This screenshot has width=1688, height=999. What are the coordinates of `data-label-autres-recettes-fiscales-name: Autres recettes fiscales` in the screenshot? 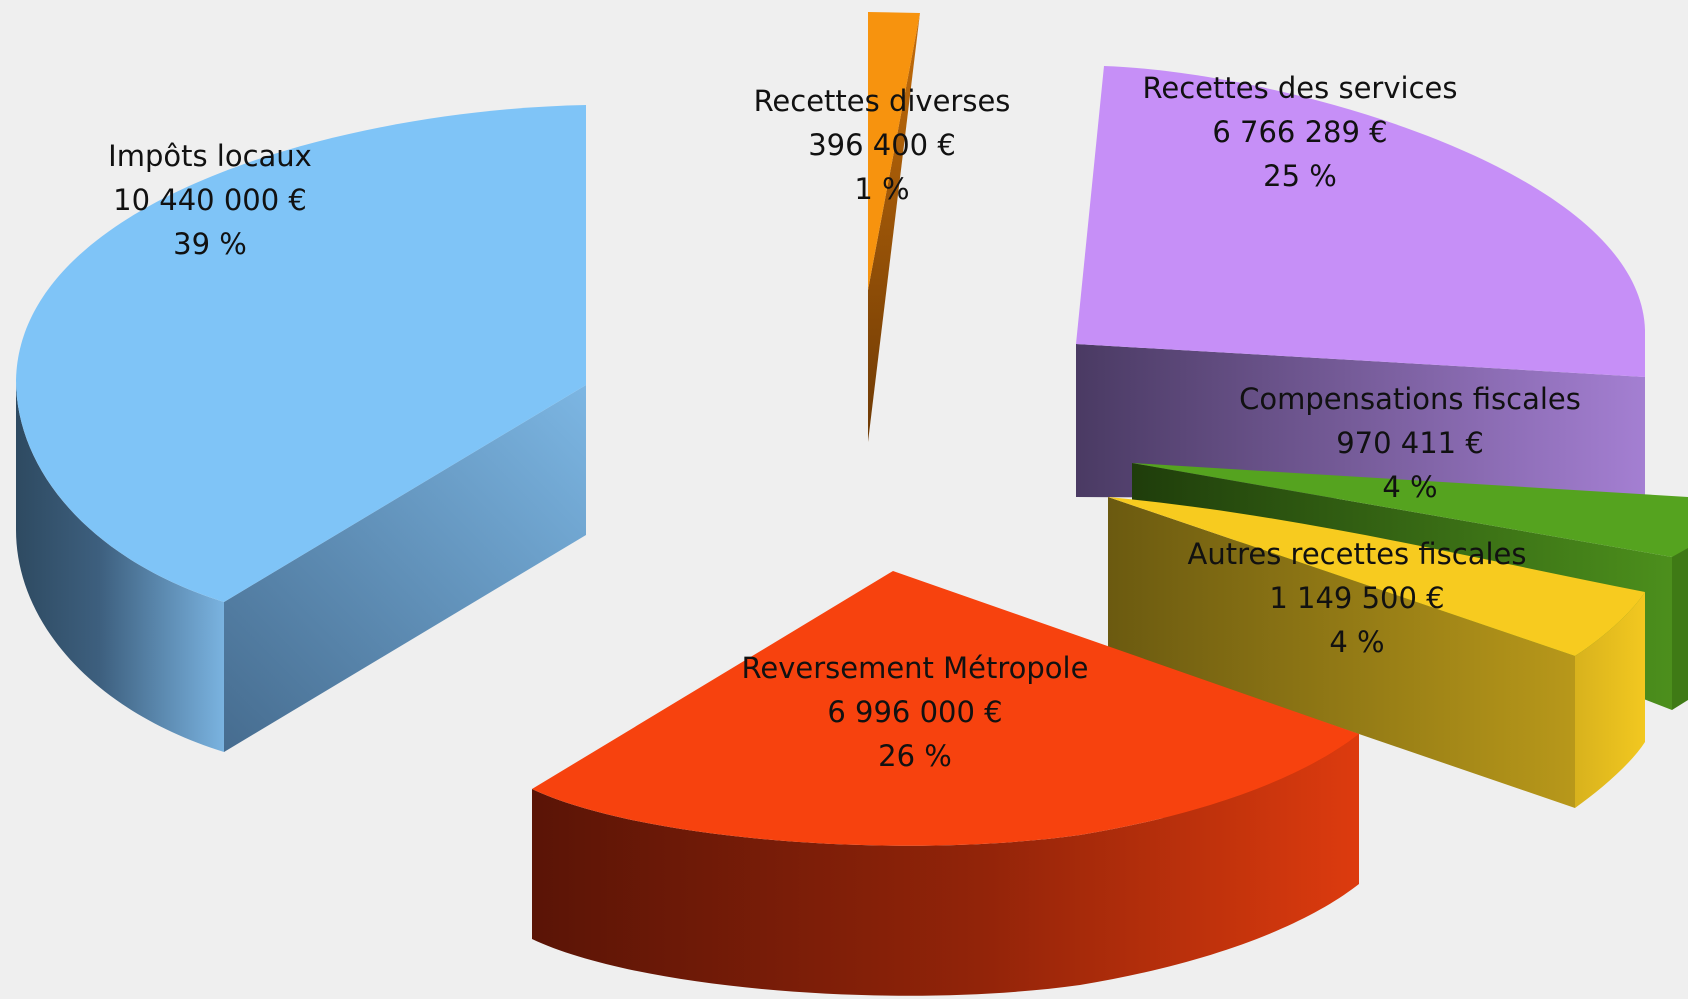 It's located at (1357, 554).